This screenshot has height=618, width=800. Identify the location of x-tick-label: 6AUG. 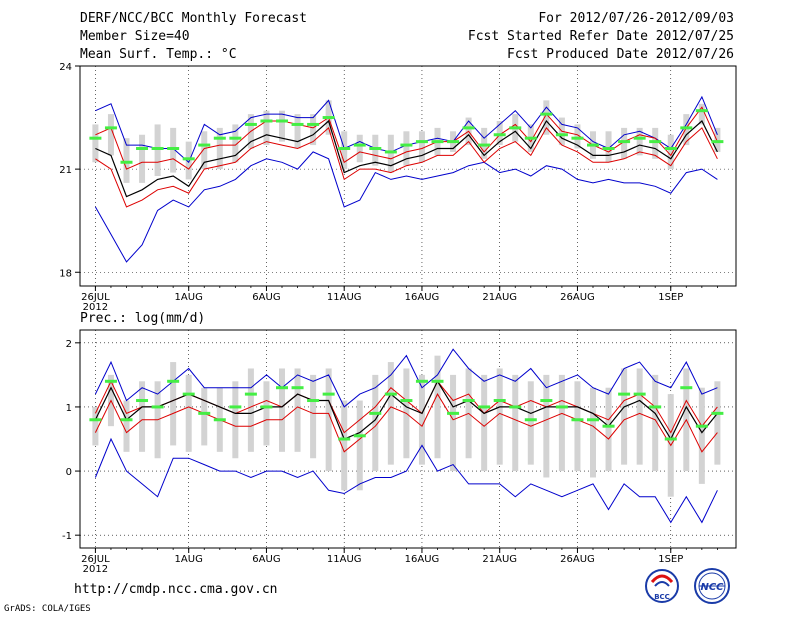
(266, 559).